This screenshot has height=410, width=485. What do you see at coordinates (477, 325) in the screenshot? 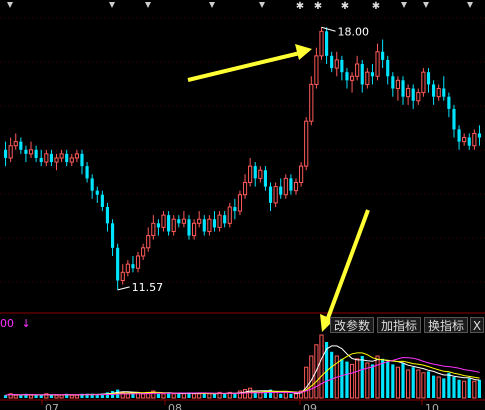
I see `close-button: X` at bounding box center [477, 325].